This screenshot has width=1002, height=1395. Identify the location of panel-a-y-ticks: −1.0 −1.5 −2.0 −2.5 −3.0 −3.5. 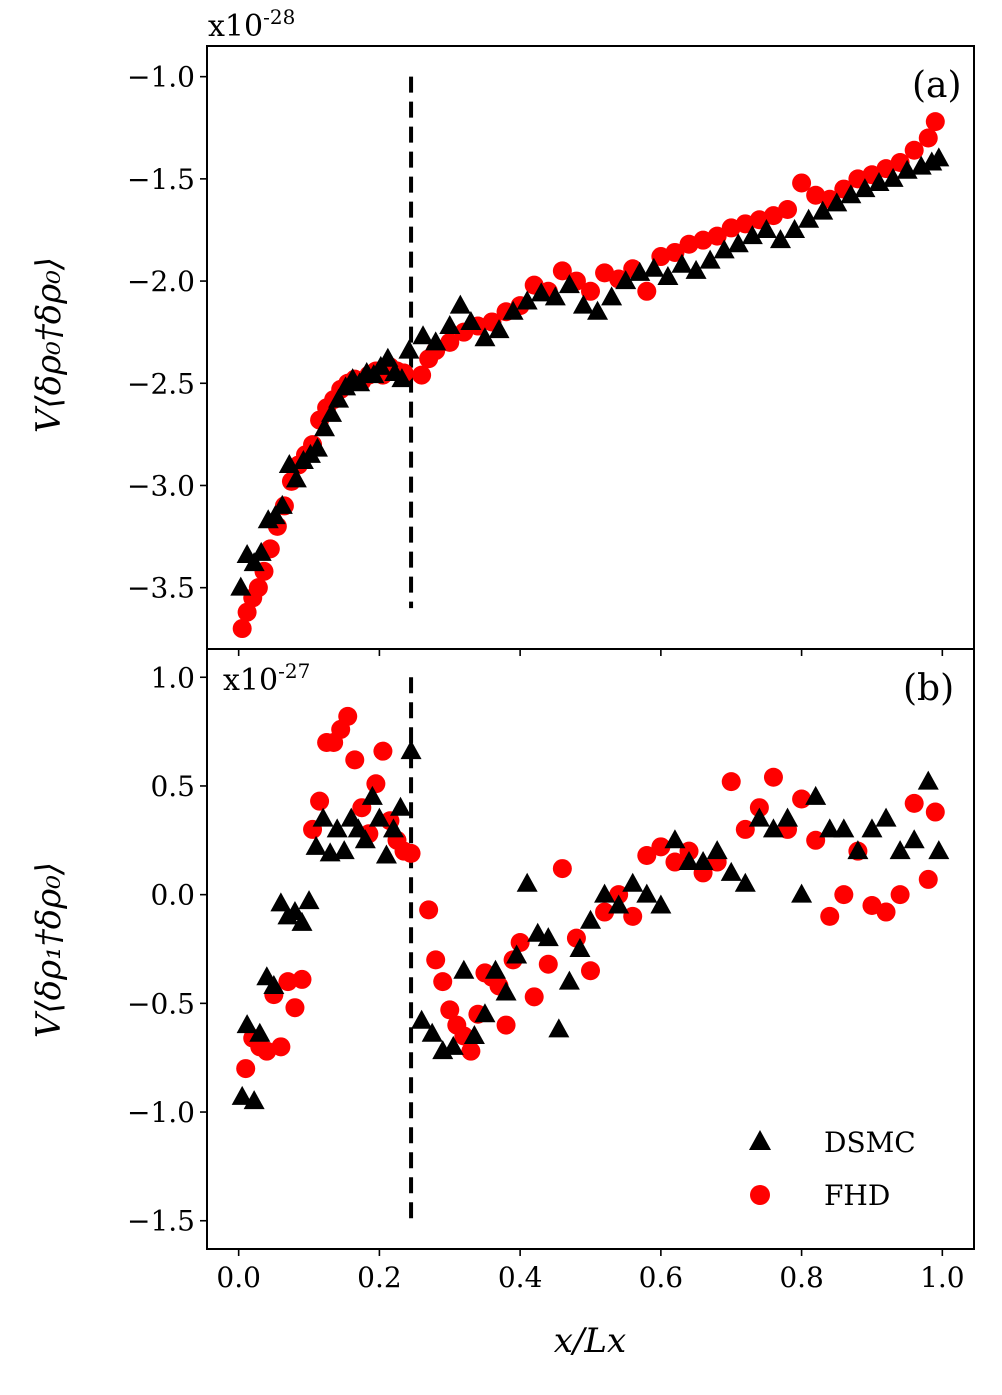
(167, 333).